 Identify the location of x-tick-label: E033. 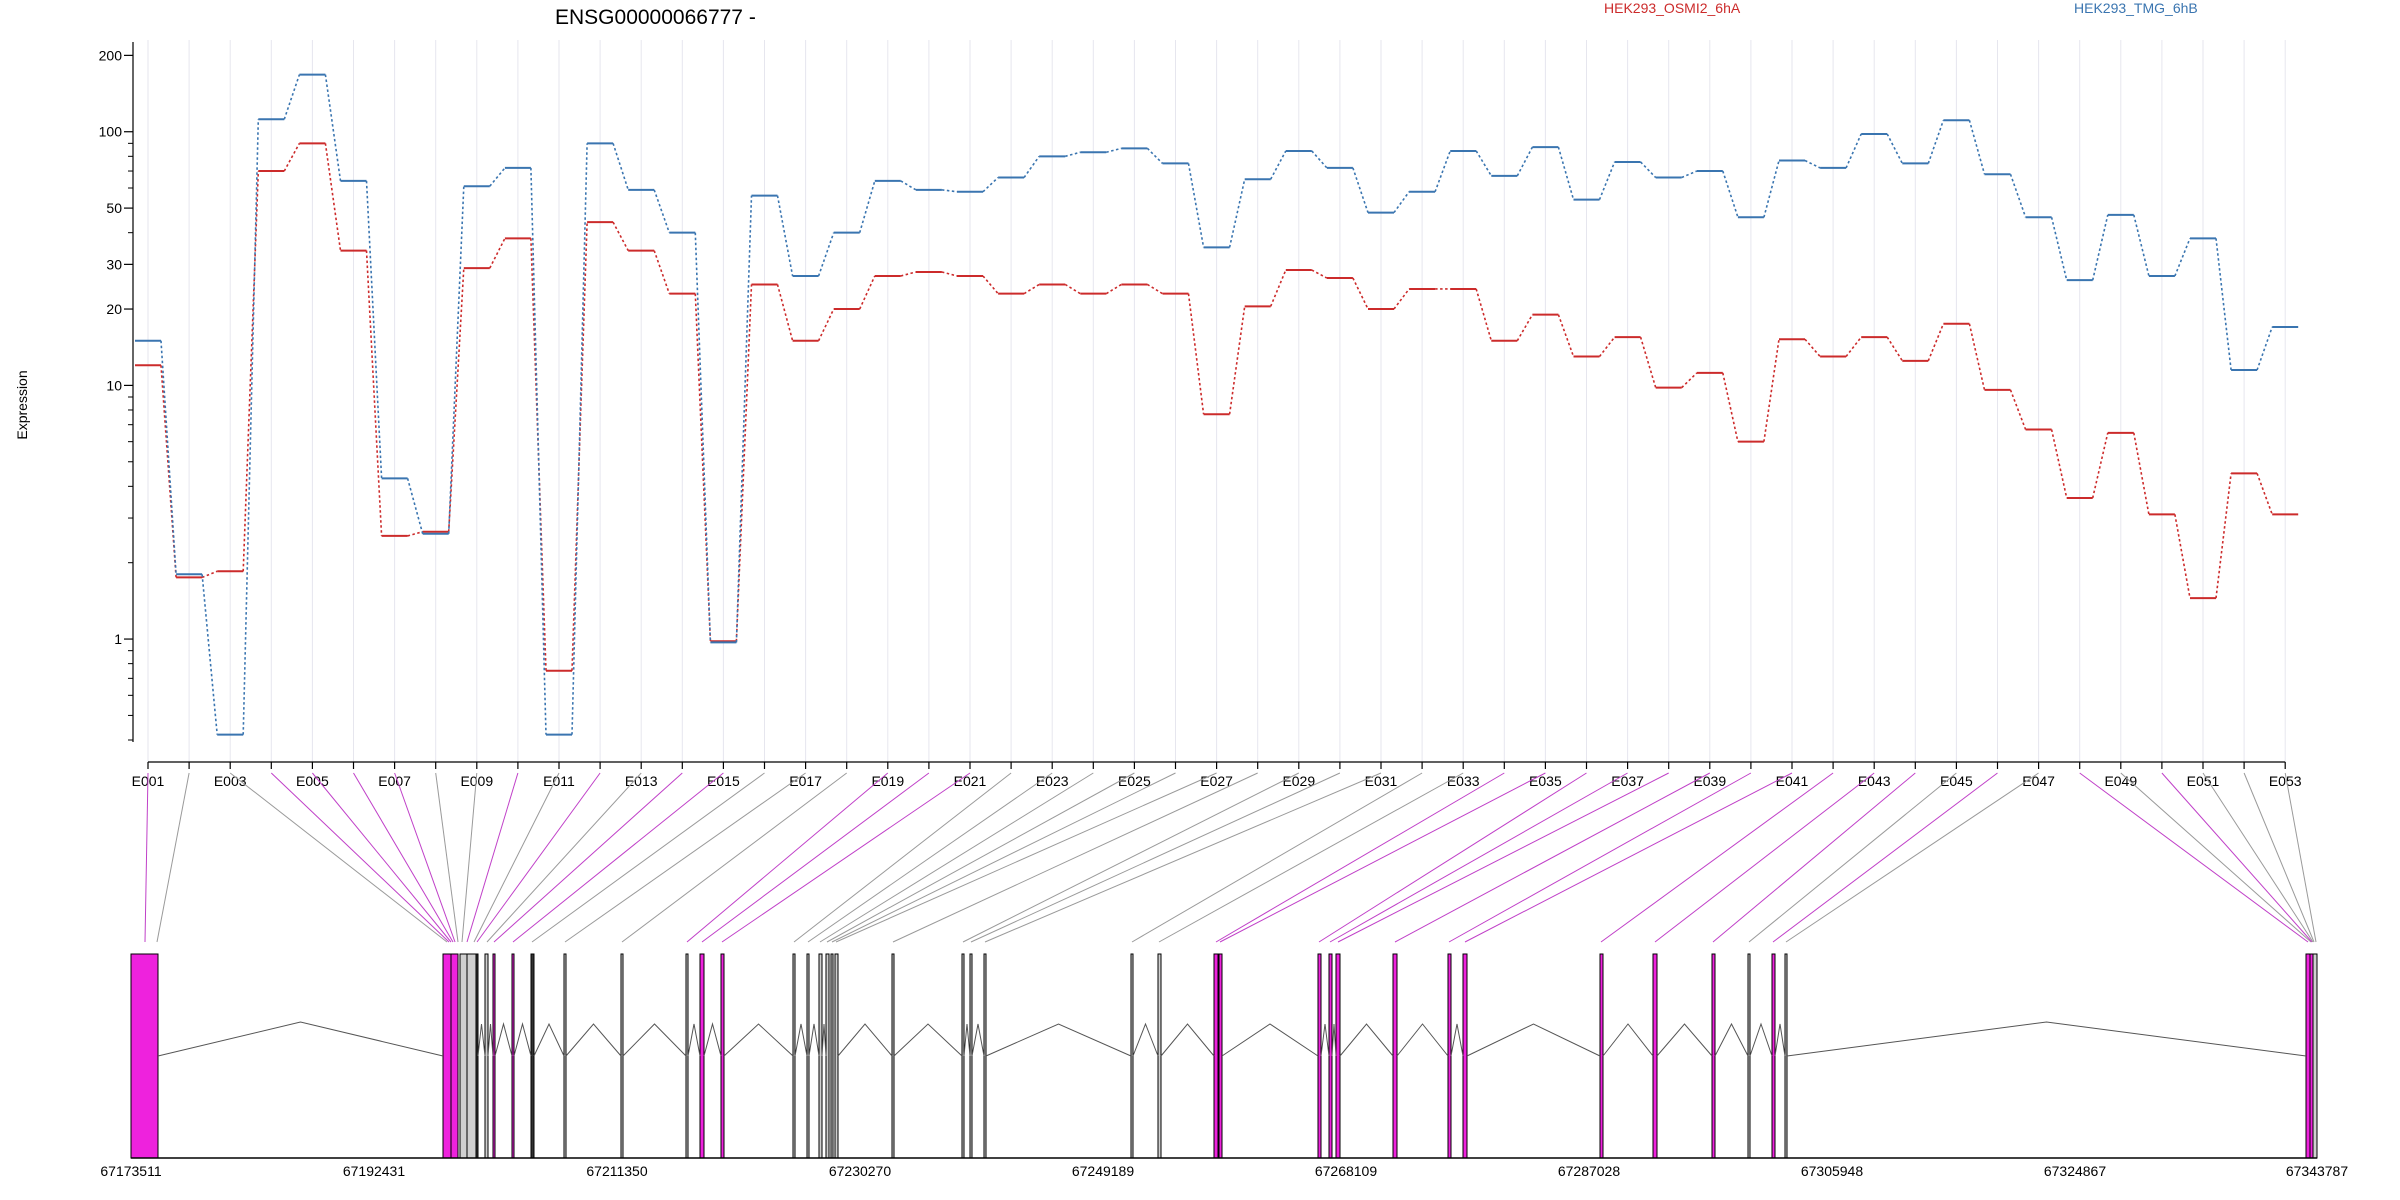
(1463, 781).